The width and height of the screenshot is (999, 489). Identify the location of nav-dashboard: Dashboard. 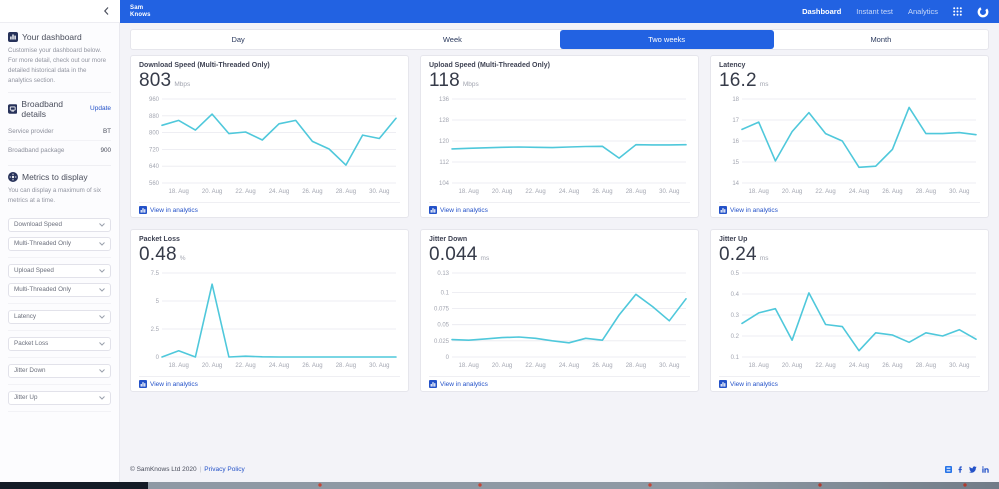
(822, 11).